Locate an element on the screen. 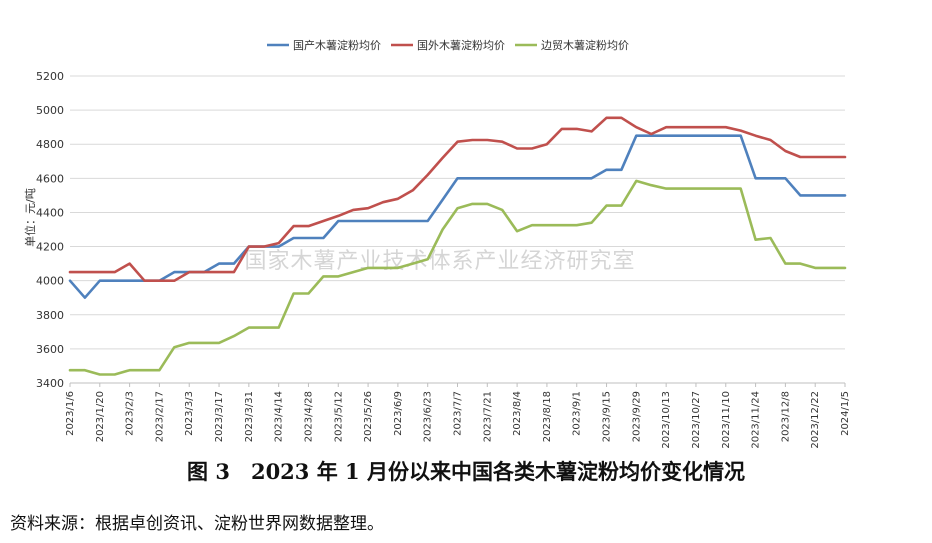 The image size is (932, 543). x-tick-label: 2023/5/26 is located at coordinates (368, 416).